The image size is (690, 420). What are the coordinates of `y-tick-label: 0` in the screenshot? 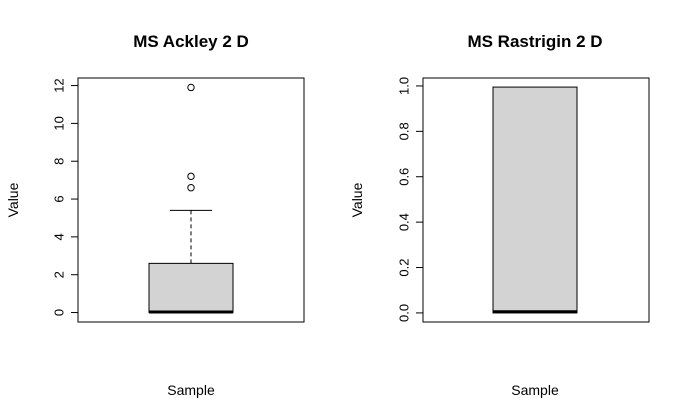 It's located at (58, 312).